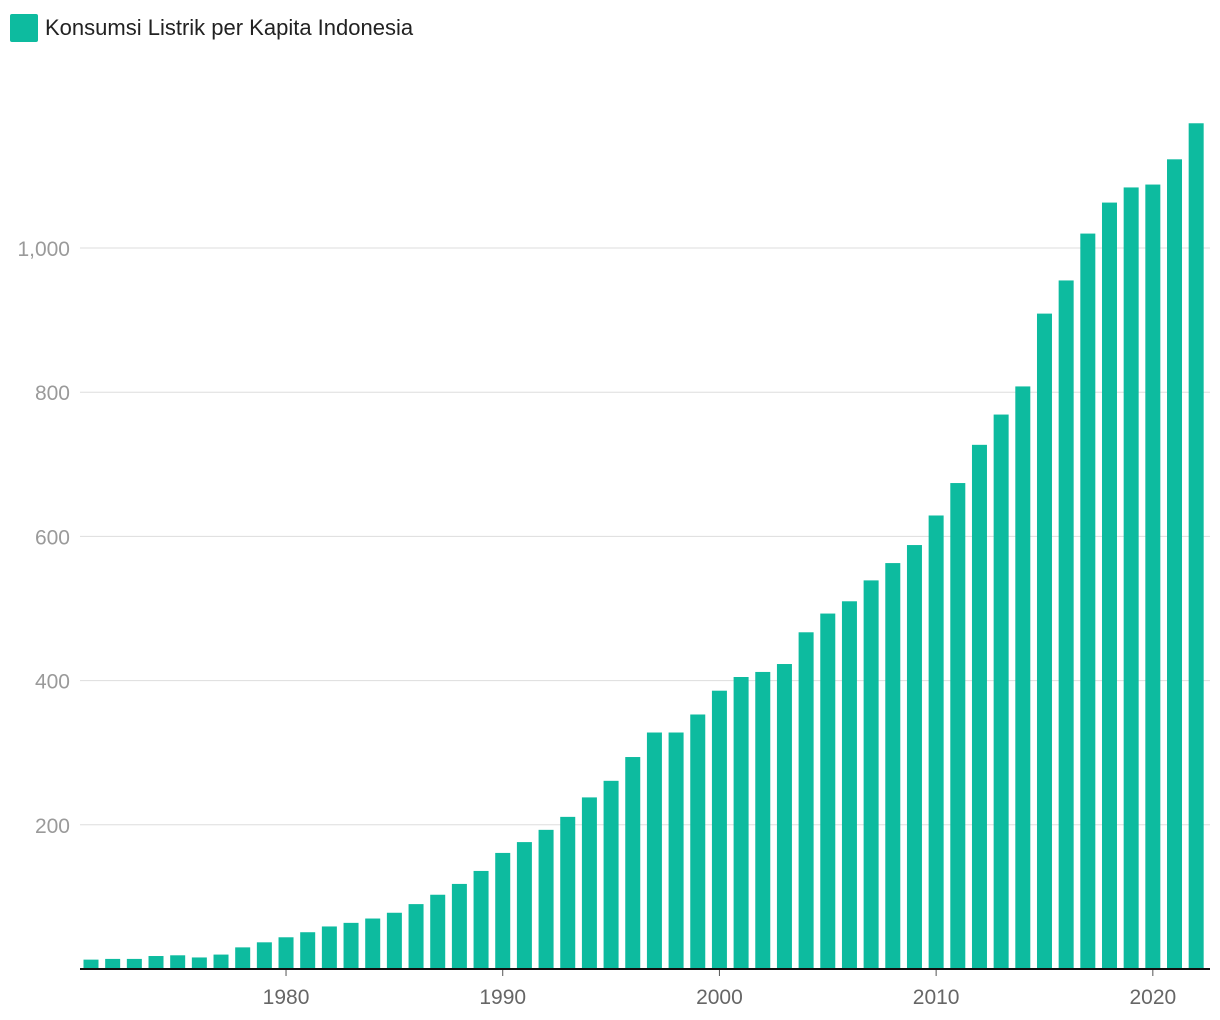 This screenshot has height=1020, width=1220. Describe the element at coordinates (43, 249) in the screenshot. I see `y-tick-label: 1,000` at that location.